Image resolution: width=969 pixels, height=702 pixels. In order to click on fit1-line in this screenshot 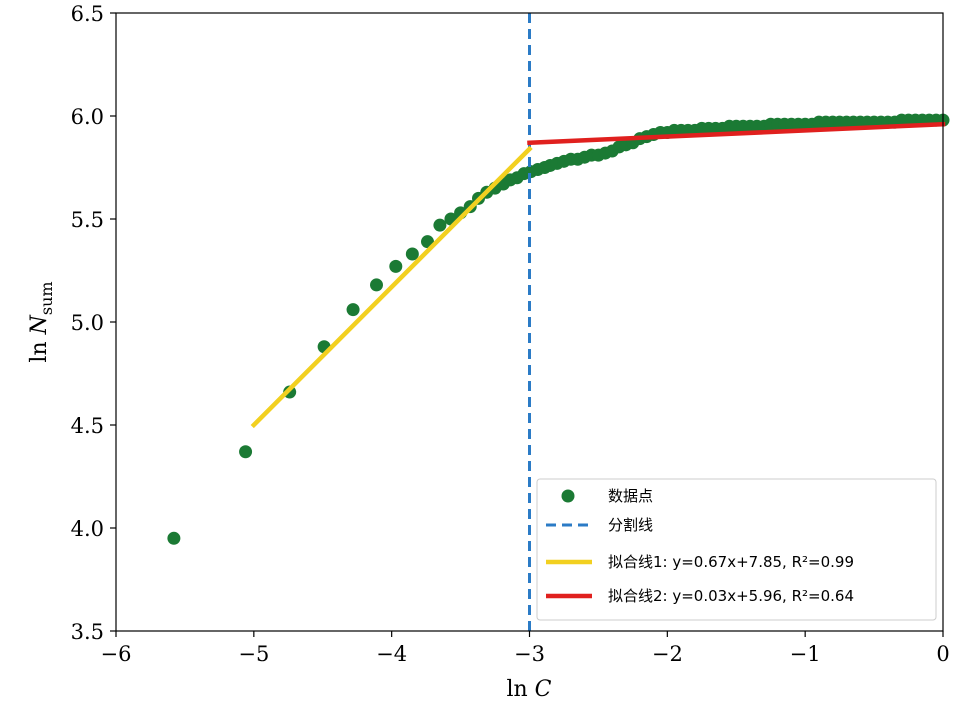, I will do `click(391, 287)`.